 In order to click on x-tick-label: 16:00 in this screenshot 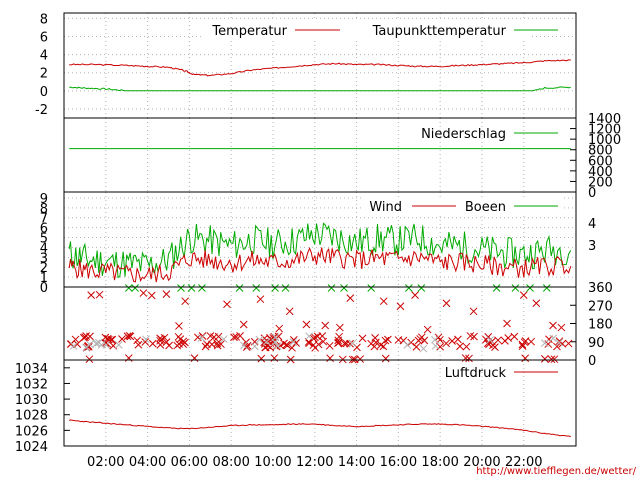, I will do `click(398, 462)`.